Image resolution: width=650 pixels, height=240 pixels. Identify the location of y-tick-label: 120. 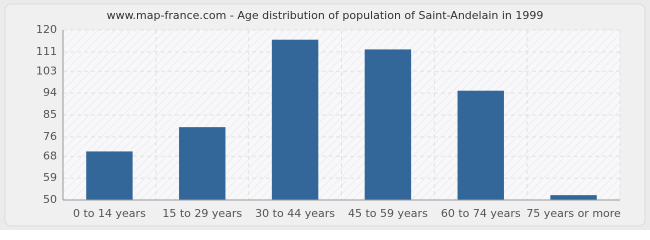
(46, 29).